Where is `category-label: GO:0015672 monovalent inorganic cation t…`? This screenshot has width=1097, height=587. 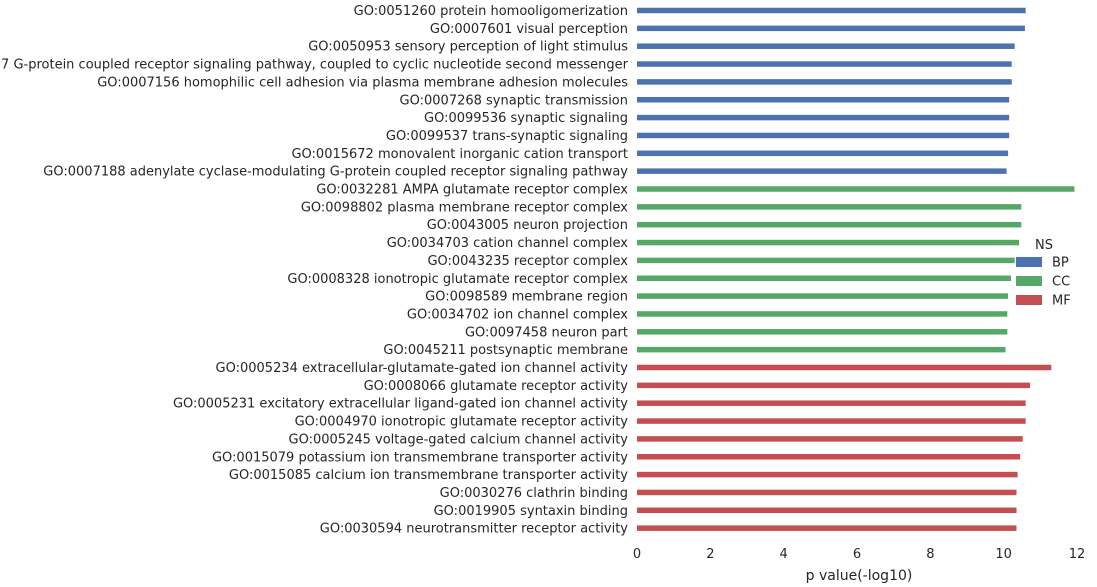 category-label: GO:0015672 monovalent inorganic cation t… is located at coordinates (459, 154).